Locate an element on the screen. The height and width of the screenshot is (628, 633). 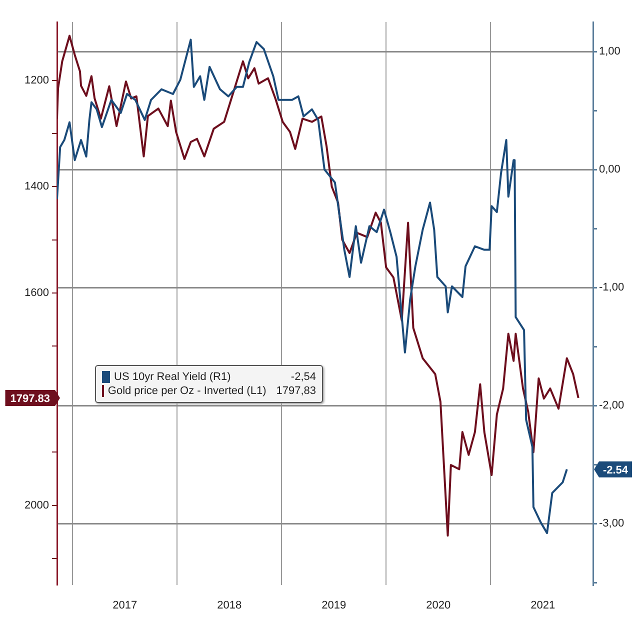
text: -2.54 is located at coordinates (615, 470).